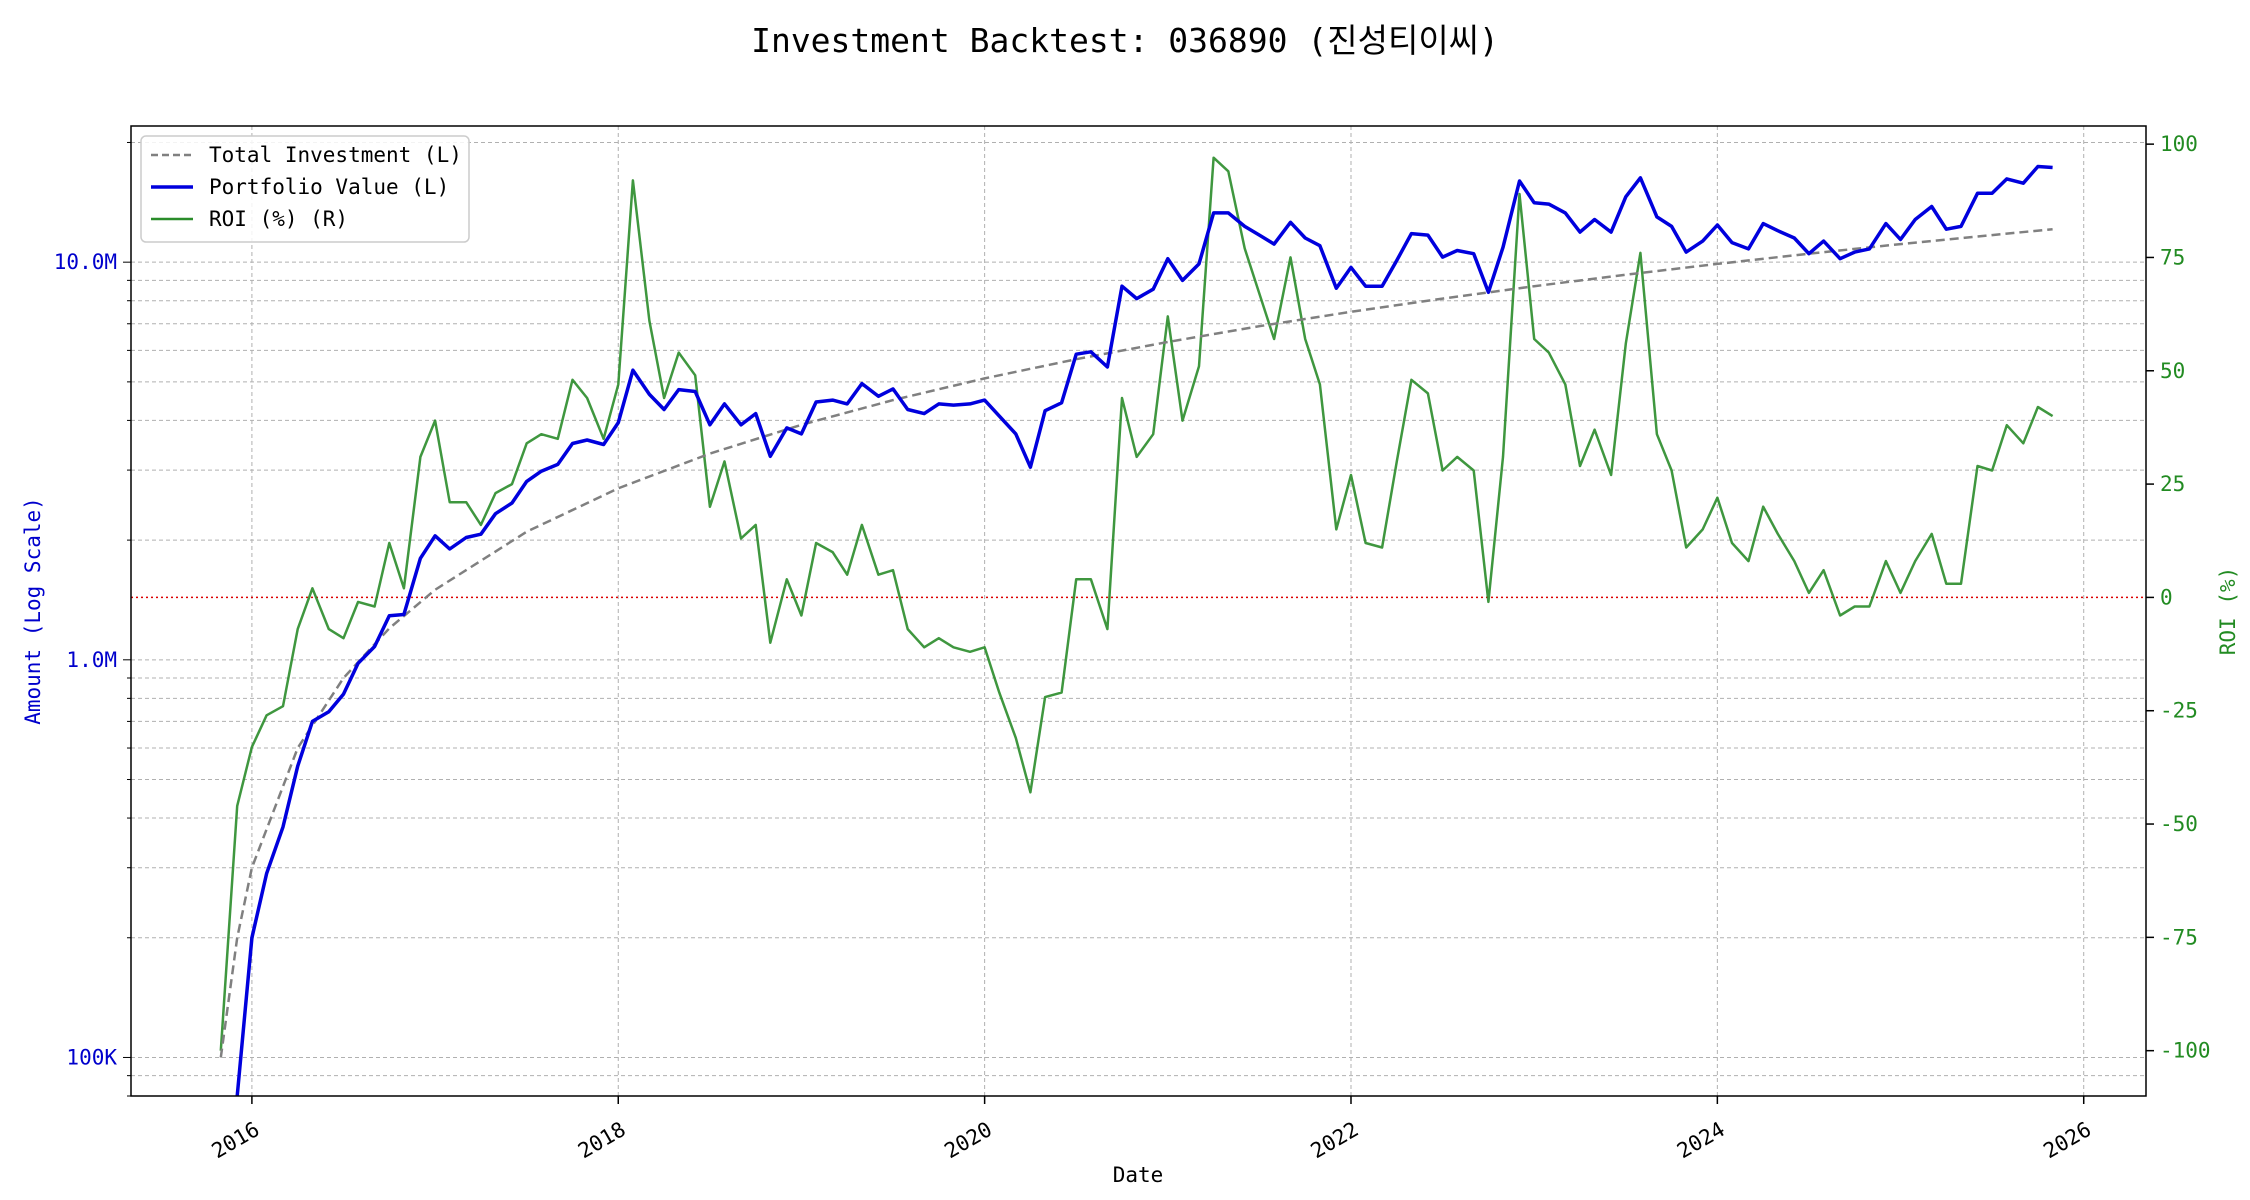 Image resolution: width=2250 pixels, height=1200 pixels. I want to click on left-y-axis-ticks: 100K 1.0M 10.0M, so click(92, 619).